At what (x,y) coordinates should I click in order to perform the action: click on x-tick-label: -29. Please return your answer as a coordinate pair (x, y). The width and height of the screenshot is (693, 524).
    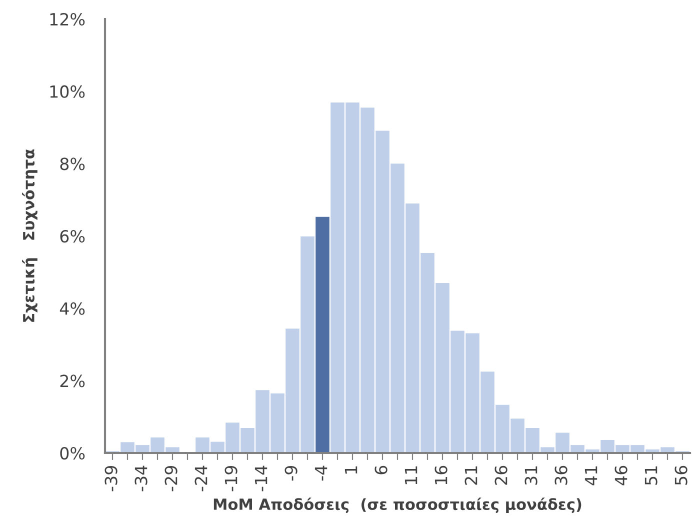
    Looking at the image, I should click on (171, 479).